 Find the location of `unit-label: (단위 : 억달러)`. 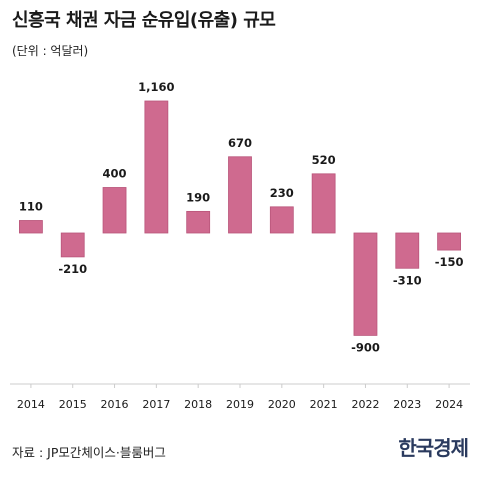

unit-label: (단위 : 억달러) is located at coordinates (50, 51).